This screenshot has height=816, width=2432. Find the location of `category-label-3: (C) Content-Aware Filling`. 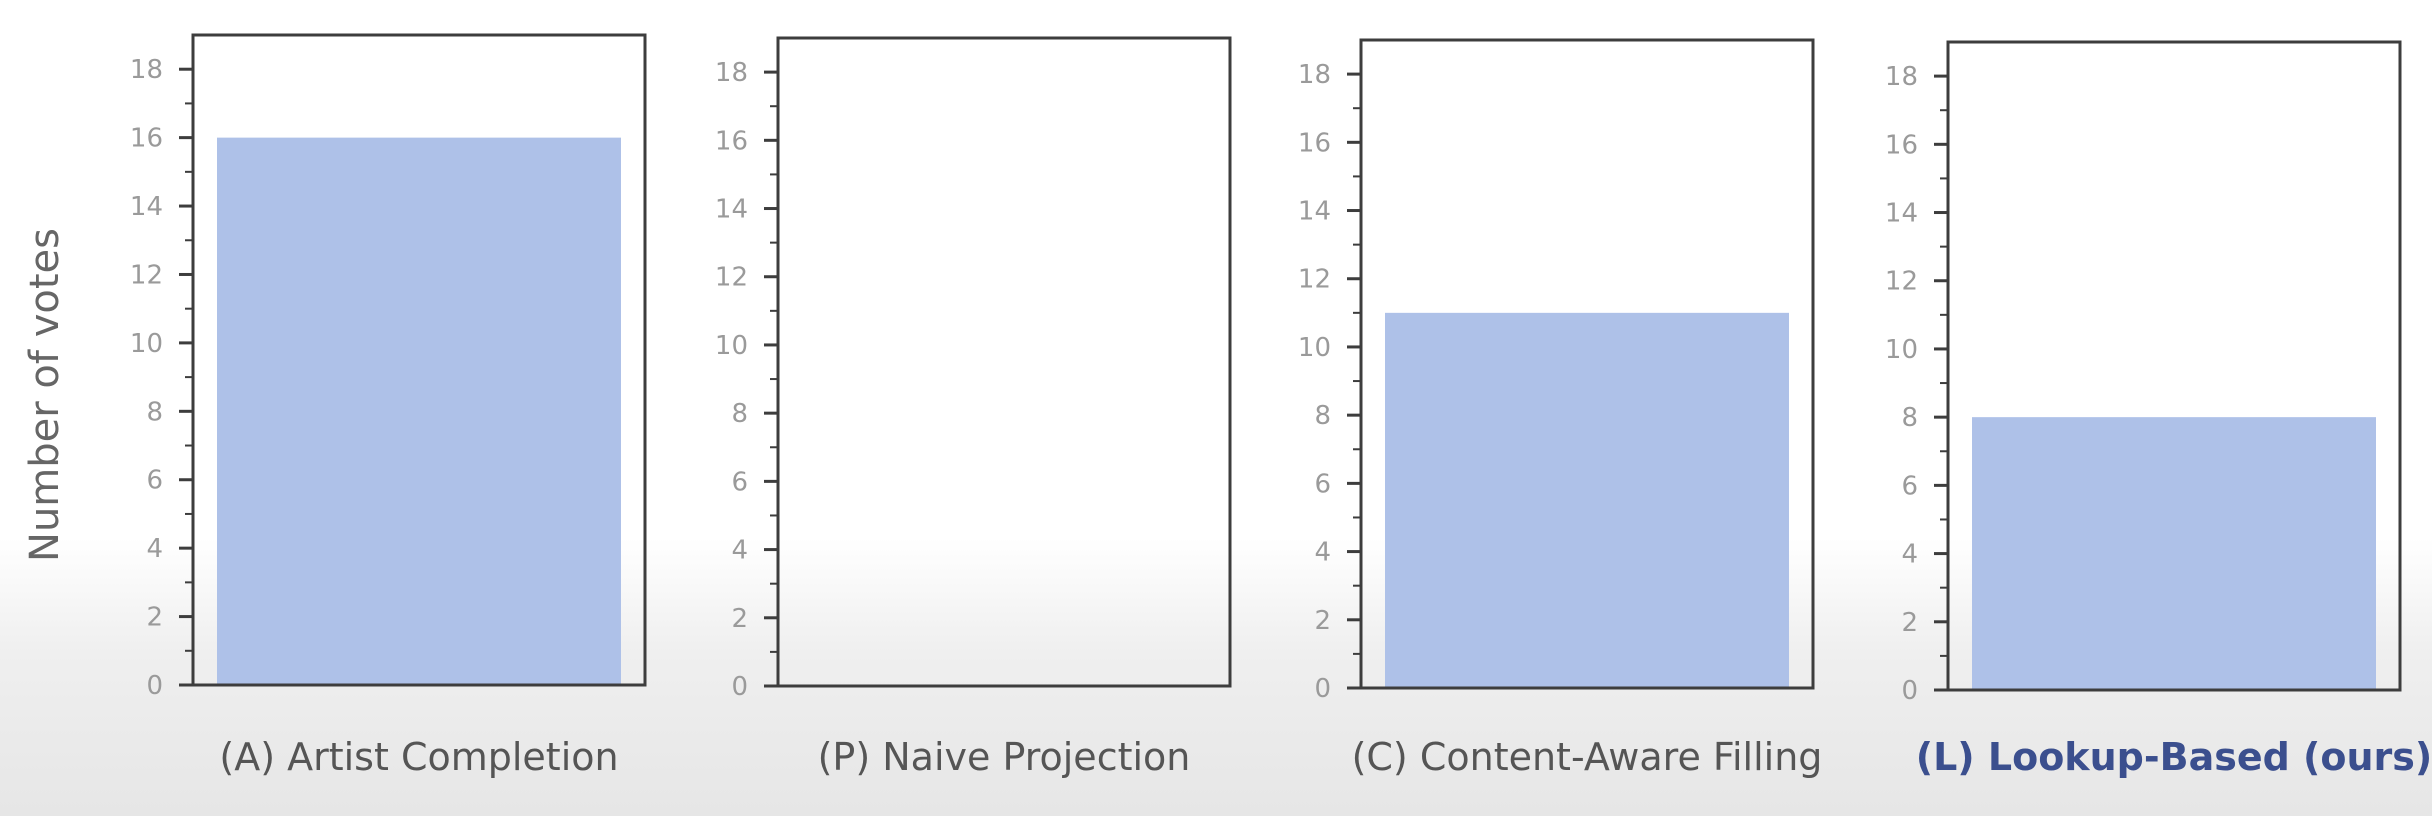

category-label-3: (C) Content-Aware Filling is located at coordinates (1587, 757).